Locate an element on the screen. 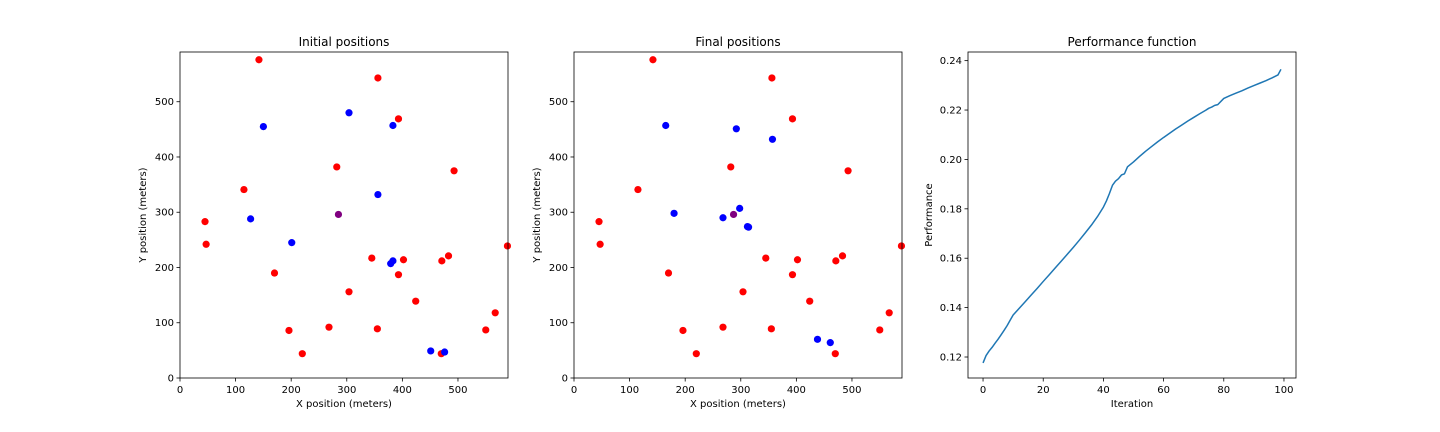 Image resolution: width=1440 pixels, height=432 pixels. y-tick-label: 0 is located at coordinates (171, 379).